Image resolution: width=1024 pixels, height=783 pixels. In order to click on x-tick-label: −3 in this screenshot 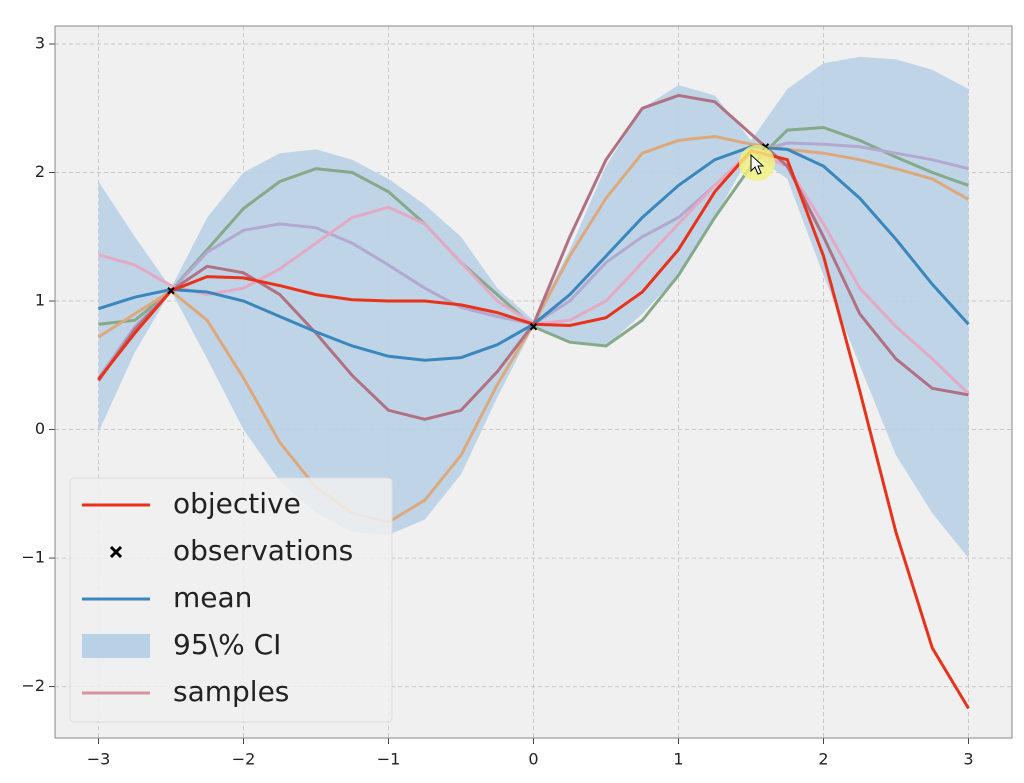, I will do `click(99, 759)`.